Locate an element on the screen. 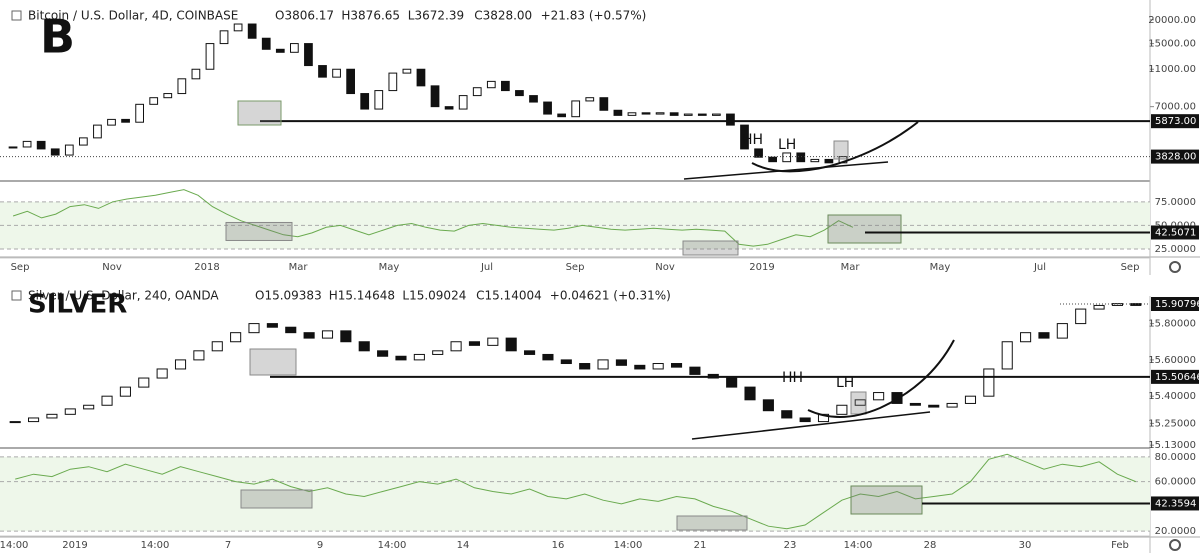  time-label: Nov is located at coordinates (112, 267).